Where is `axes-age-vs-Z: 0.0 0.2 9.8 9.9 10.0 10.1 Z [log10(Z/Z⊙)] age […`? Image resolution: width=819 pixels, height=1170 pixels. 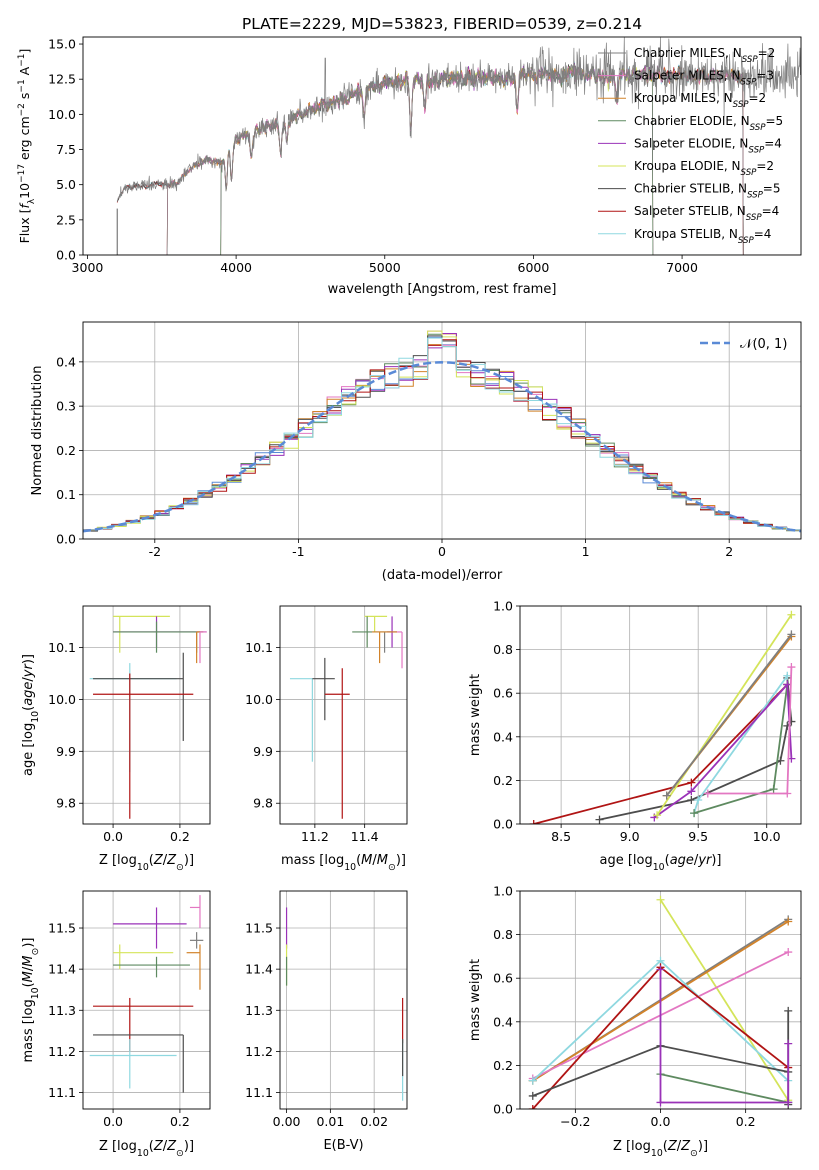
axes-age-vs-Z: 0.0 0.2 9.8 9.9 10.0 10.1 Z [log10(Z/Z⊙)] age [… is located at coordinates (116, 739).